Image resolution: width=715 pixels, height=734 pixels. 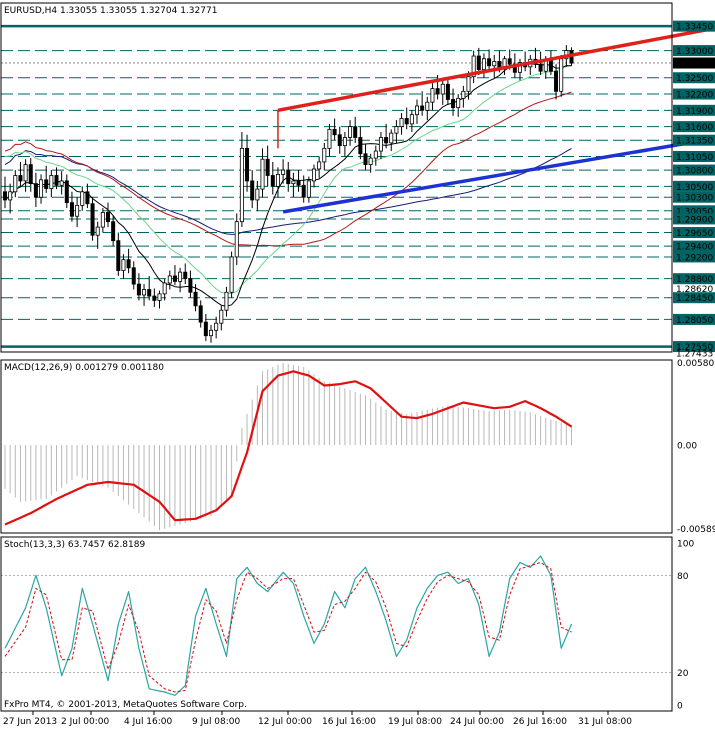 What do you see at coordinates (694, 63) in the screenshot?
I see `current-price-badge` at bounding box center [694, 63].